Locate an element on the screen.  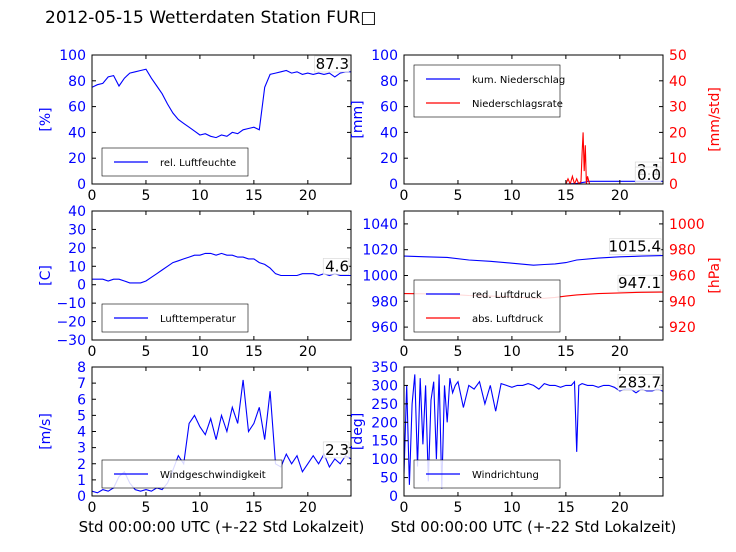
last-value-label: 283.7 is located at coordinates (639, 382).